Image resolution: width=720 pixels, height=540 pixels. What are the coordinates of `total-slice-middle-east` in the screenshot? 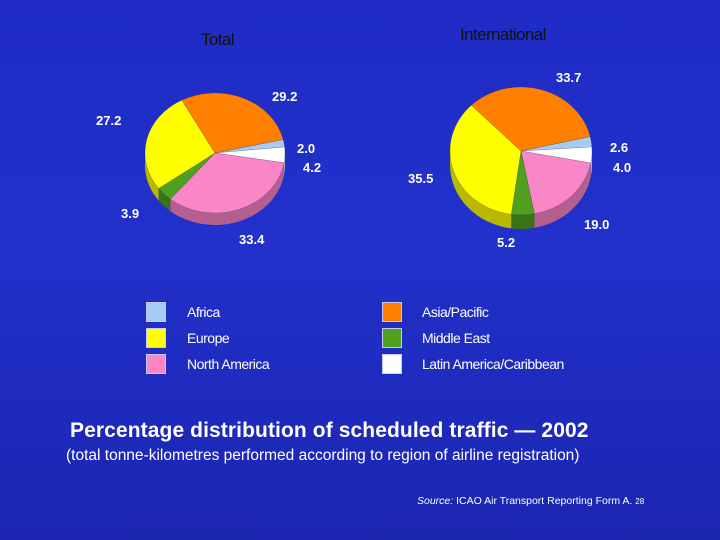 It's located at (187, 176).